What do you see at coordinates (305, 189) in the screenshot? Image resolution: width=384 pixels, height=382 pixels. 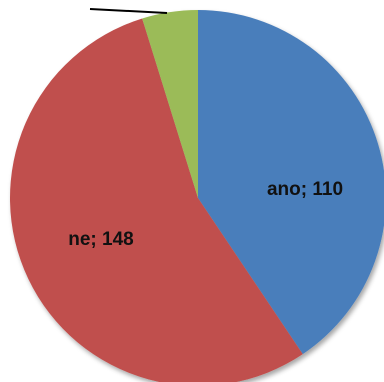 I see `data-label-ano: ano; 110` at bounding box center [305, 189].